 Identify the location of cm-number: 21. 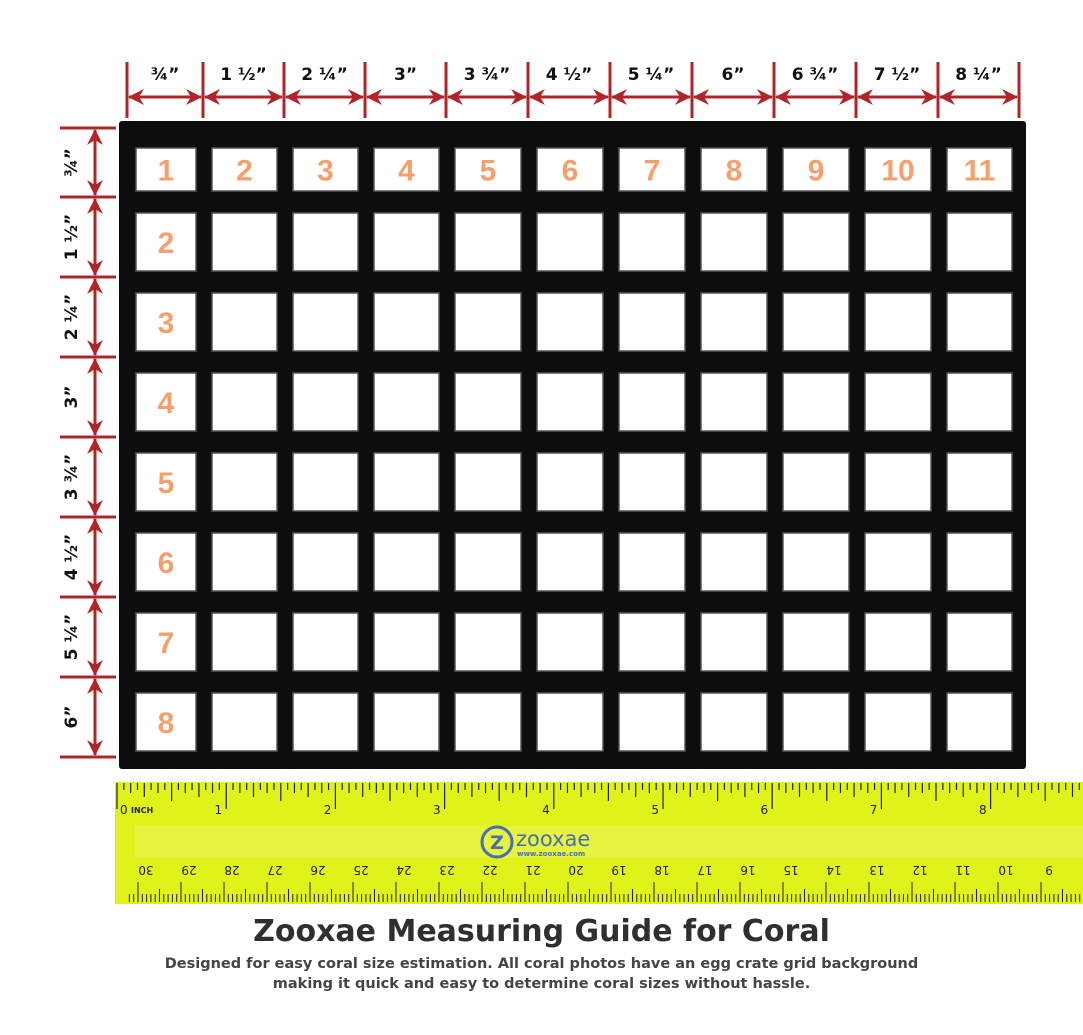
(532, 870).